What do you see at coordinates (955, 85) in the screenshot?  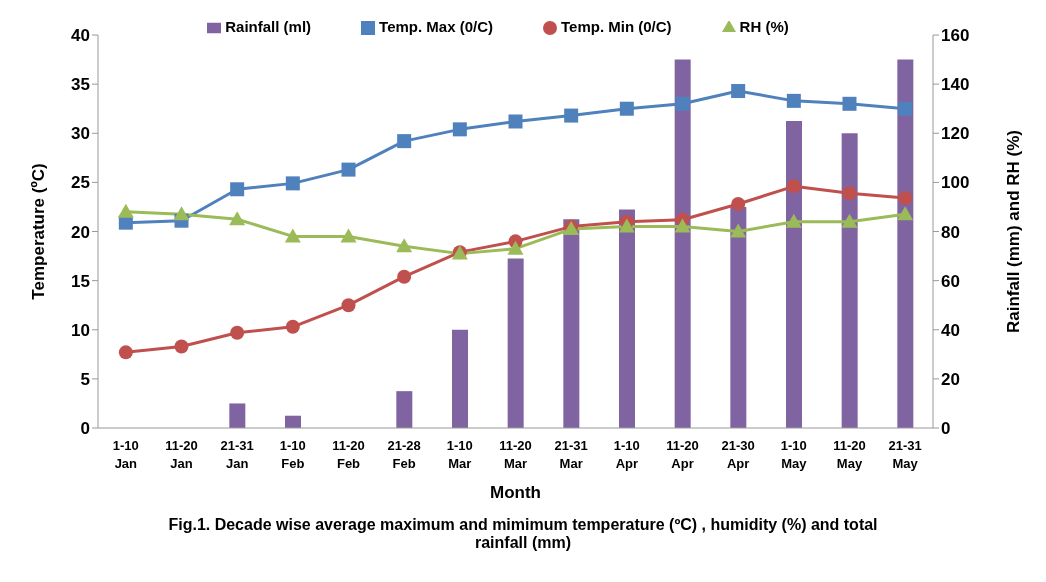 I see `y2-tick-label: 140` at bounding box center [955, 85].